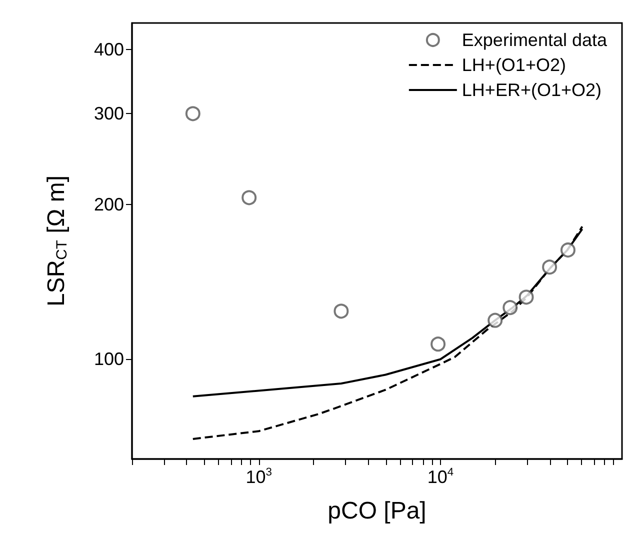  I want to click on y-axis-title: LSRCT [Ω m], so click(56, 241).